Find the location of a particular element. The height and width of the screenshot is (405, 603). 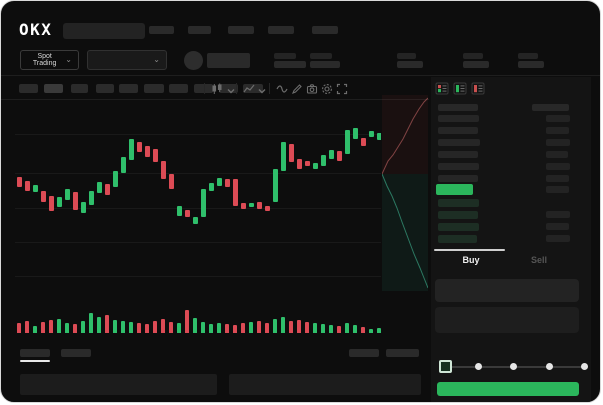

okx-logo: OKX is located at coordinates (36, 29).